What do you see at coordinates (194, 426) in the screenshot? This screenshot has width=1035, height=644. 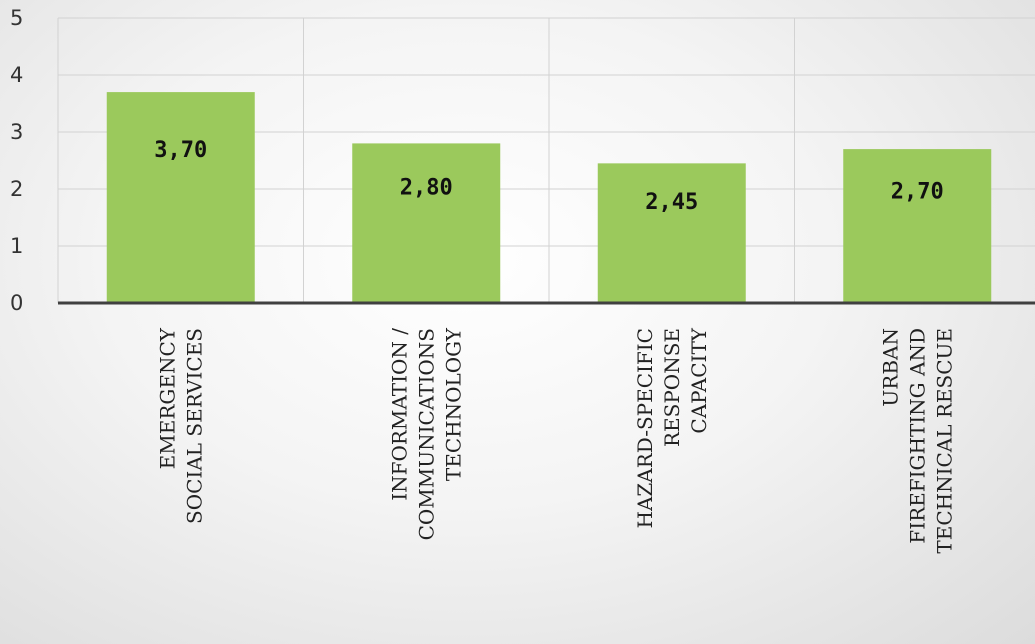 I see `category-label-line: SOCIAL SERVICES` at bounding box center [194, 426].